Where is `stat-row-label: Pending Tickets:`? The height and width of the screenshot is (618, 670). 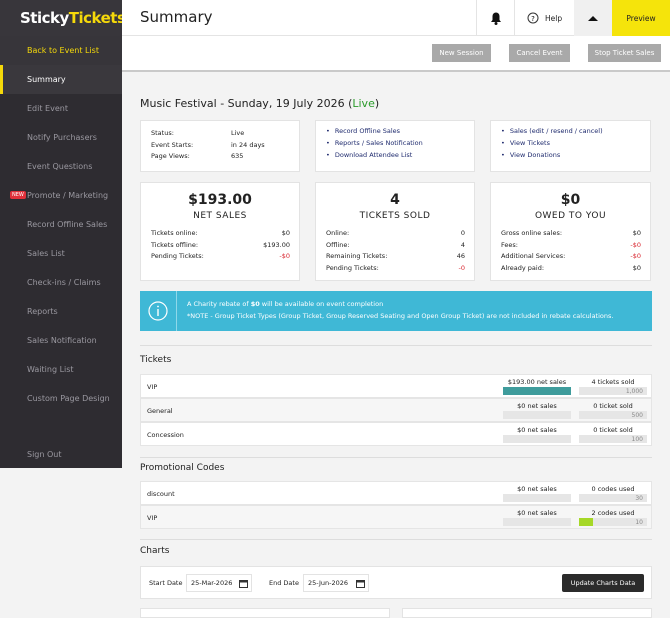 stat-row-label: Pending Tickets: is located at coordinates (352, 268).